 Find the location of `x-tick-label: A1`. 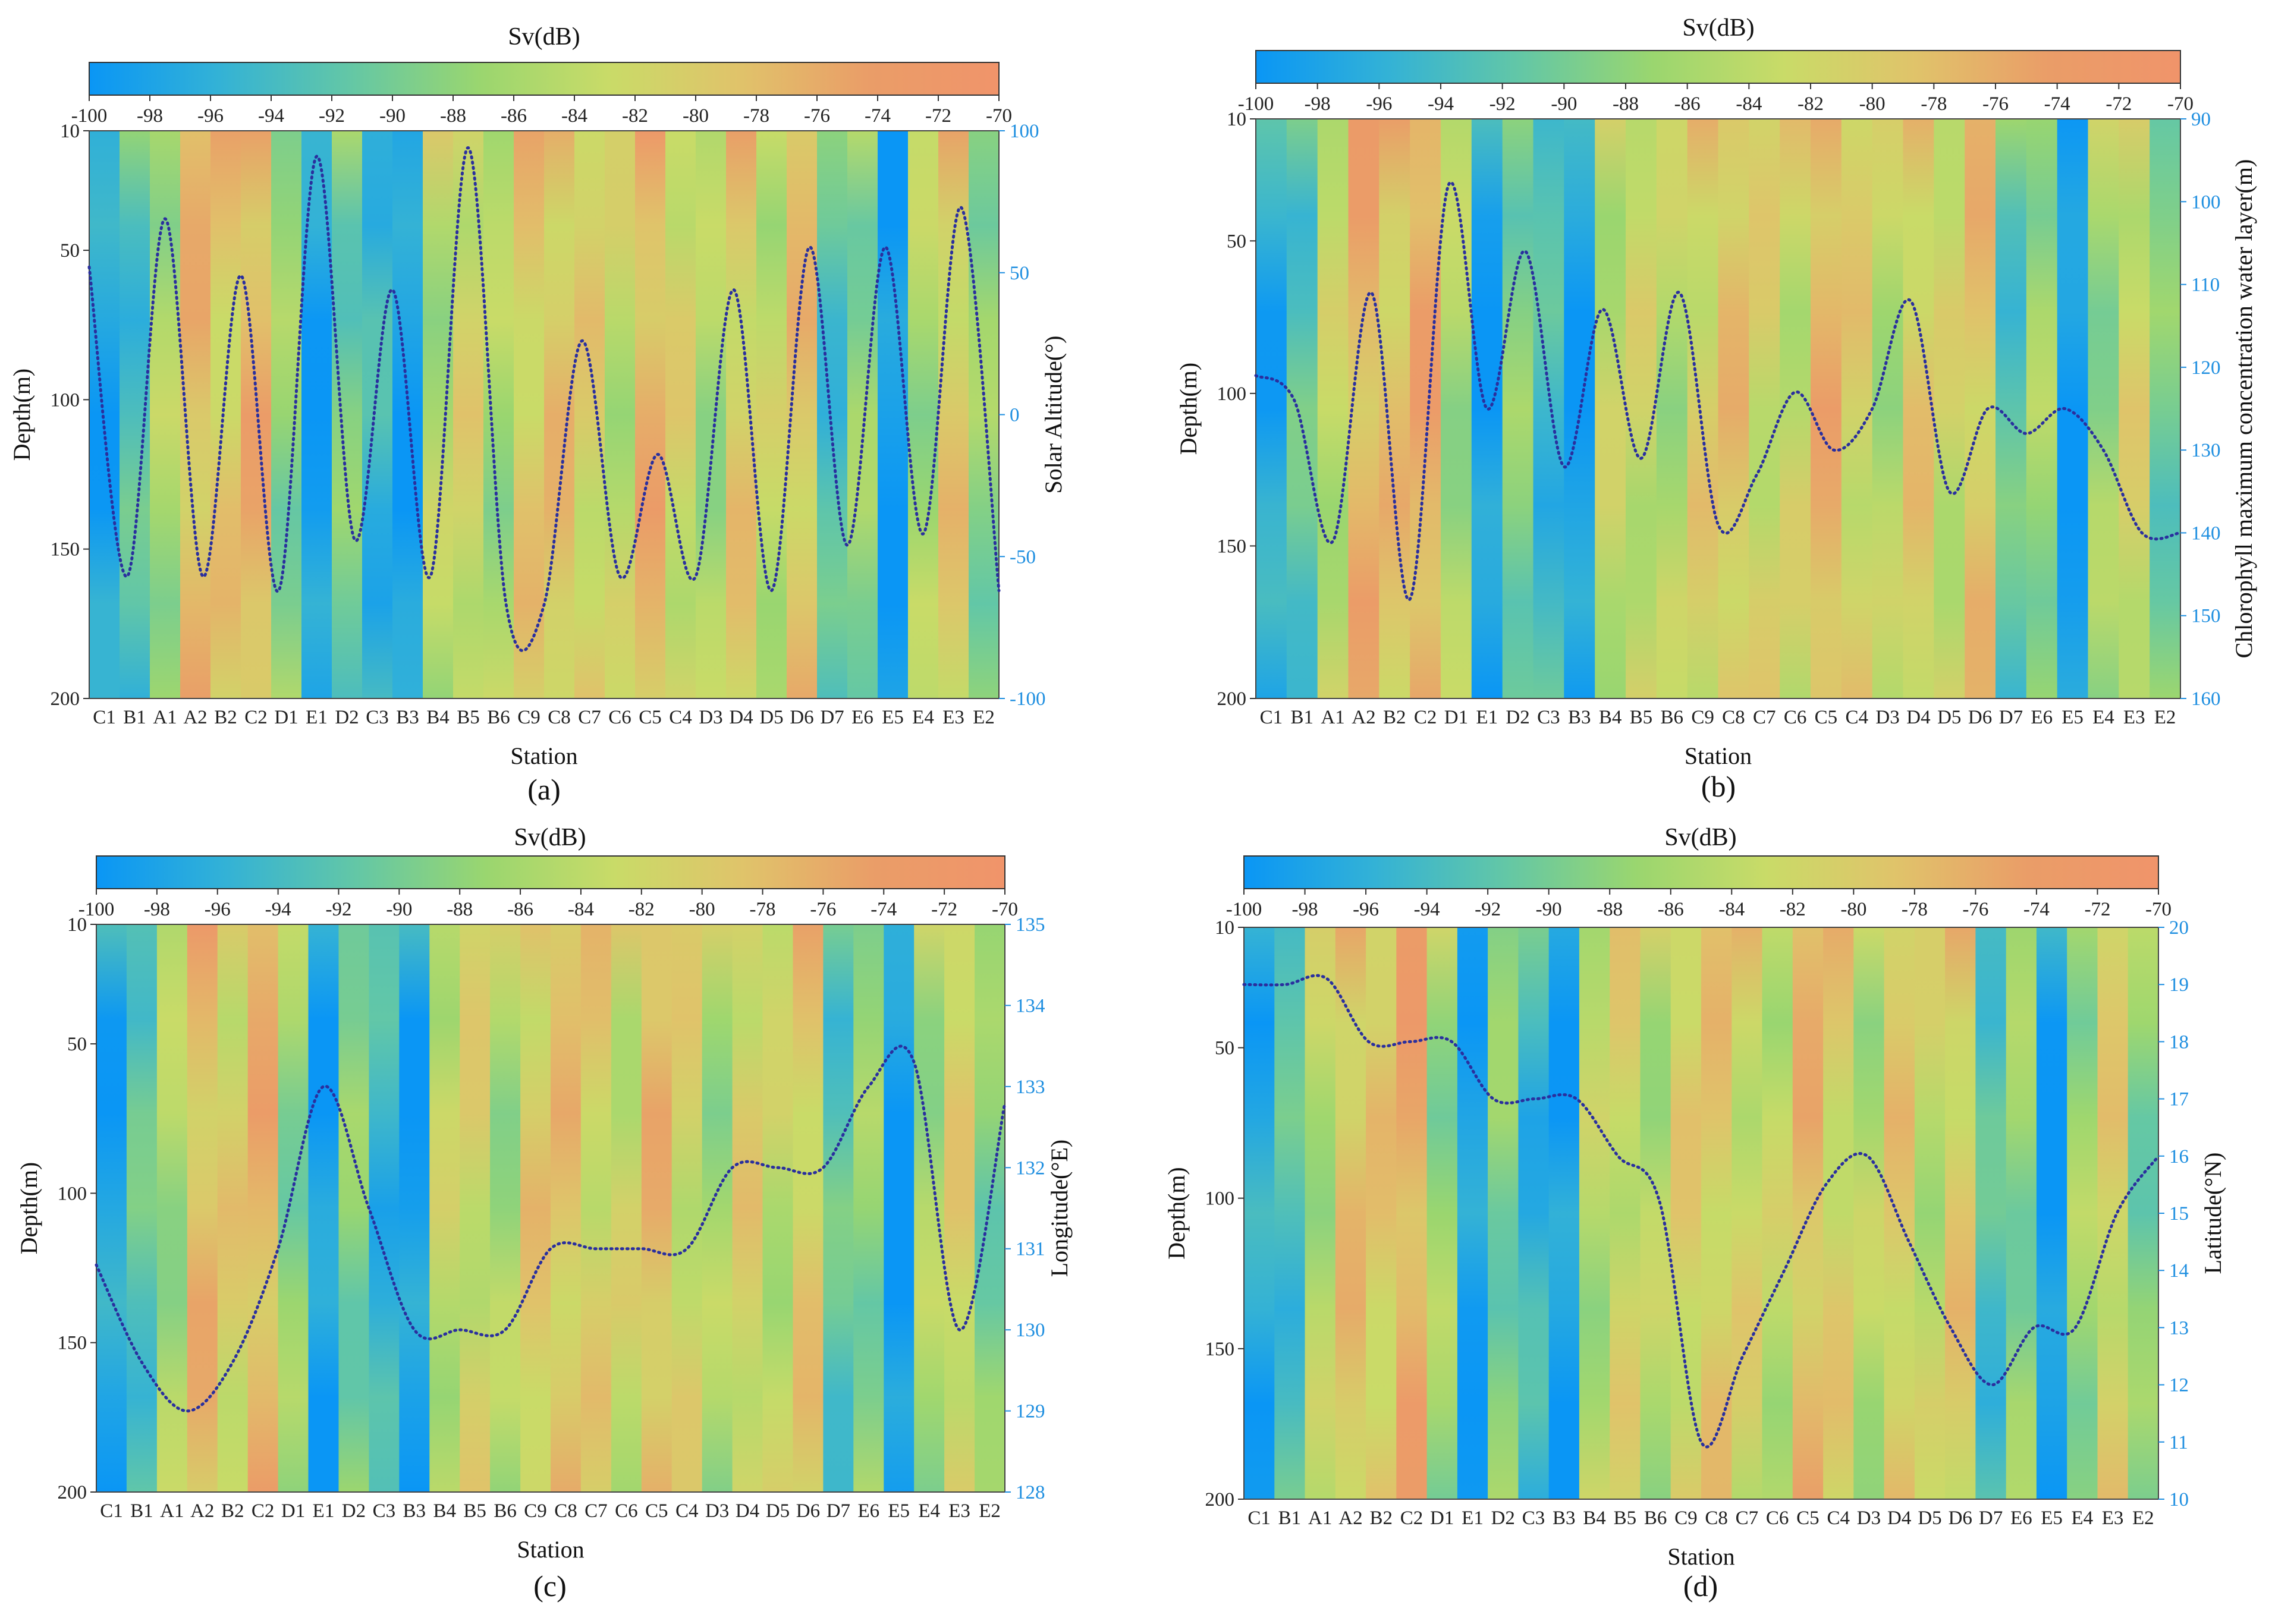

x-tick-label: A1 is located at coordinates (165, 717).